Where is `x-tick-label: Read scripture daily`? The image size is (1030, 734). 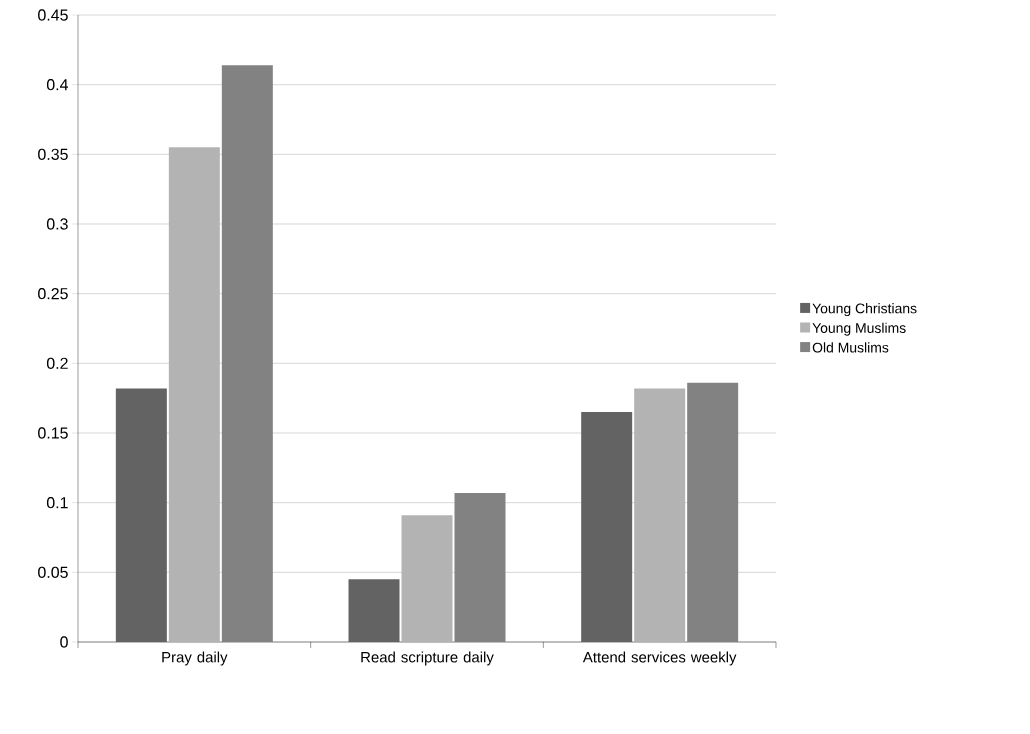
x-tick-label: Read scripture daily is located at coordinates (427, 658).